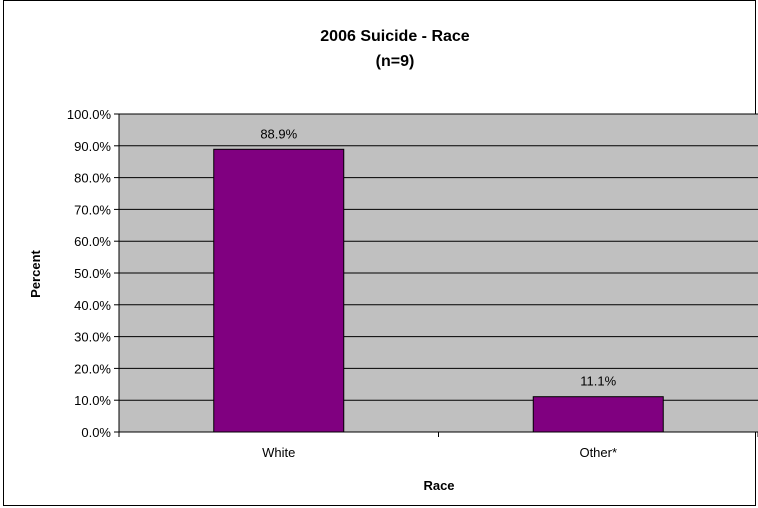 This screenshot has height=508, width=758. I want to click on x-axis-title: Race, so click(438, 485).